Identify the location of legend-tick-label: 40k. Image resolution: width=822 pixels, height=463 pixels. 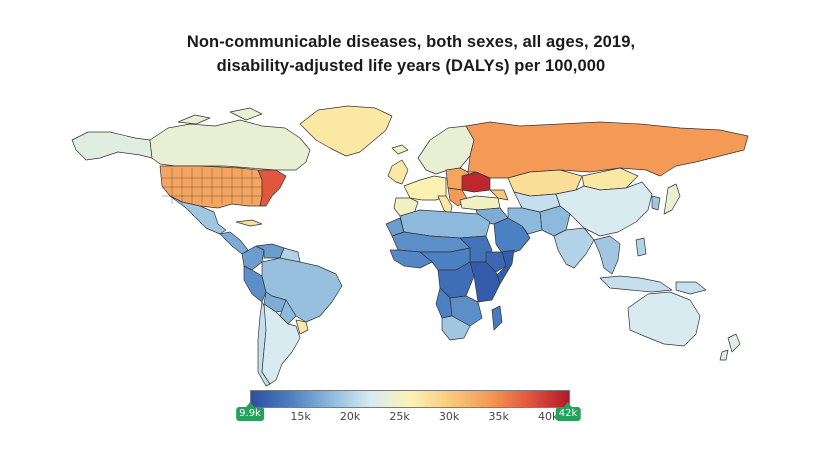
(548, 416).